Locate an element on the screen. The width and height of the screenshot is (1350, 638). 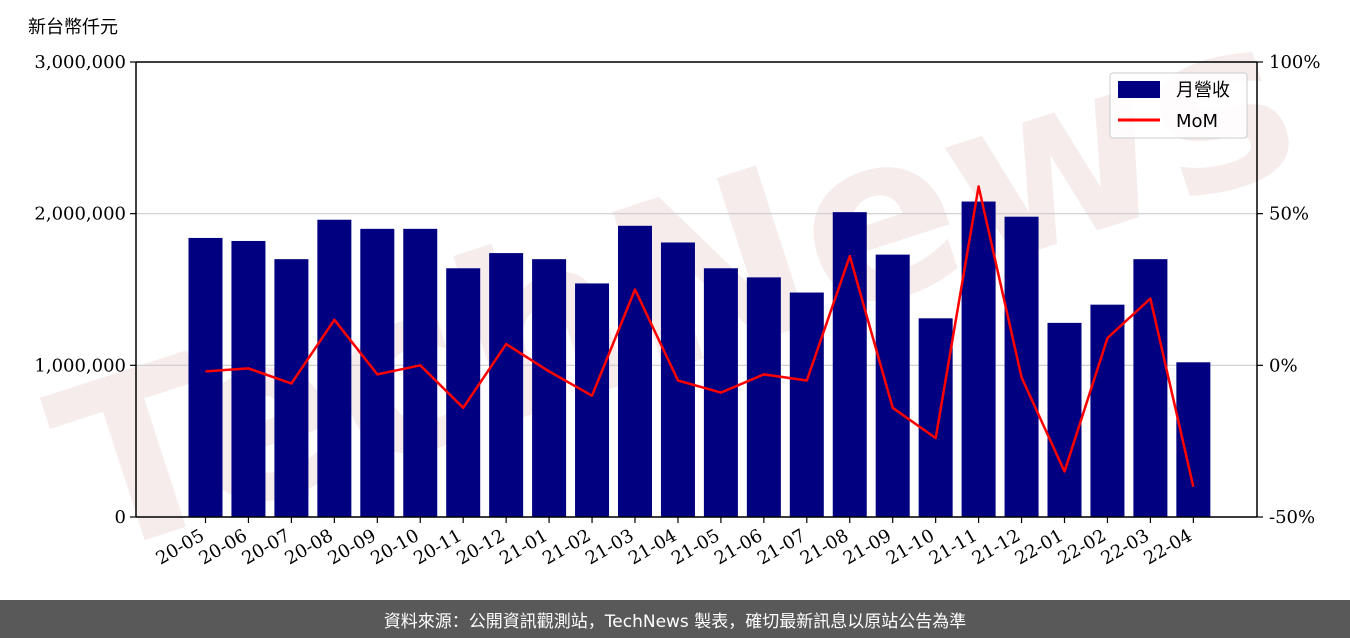
x-tick-label: 22-04 is located at coordinates (1167, 547).